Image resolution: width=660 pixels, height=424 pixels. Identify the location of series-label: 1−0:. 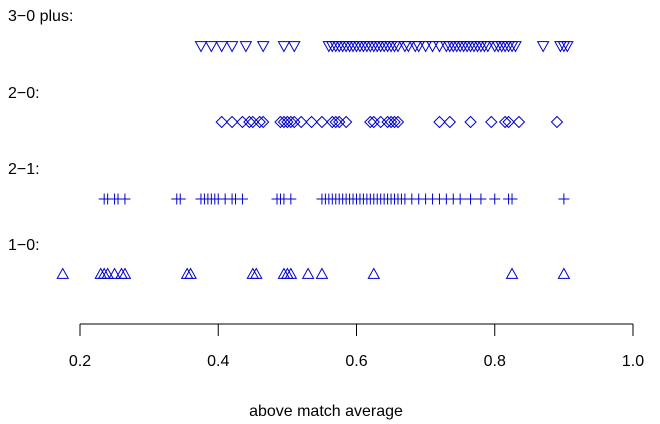
(24, 245).